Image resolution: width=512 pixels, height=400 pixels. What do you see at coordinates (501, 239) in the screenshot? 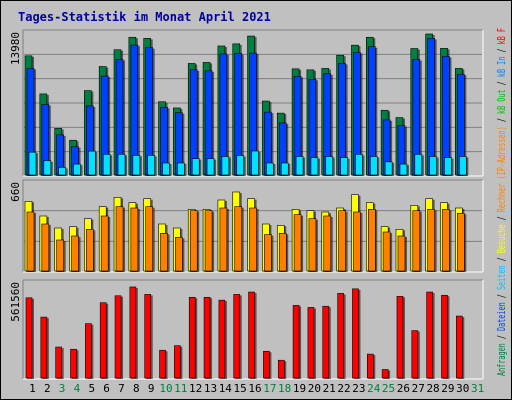
I see `legend-part-6: Besuche` at bounding box center [501, 239].